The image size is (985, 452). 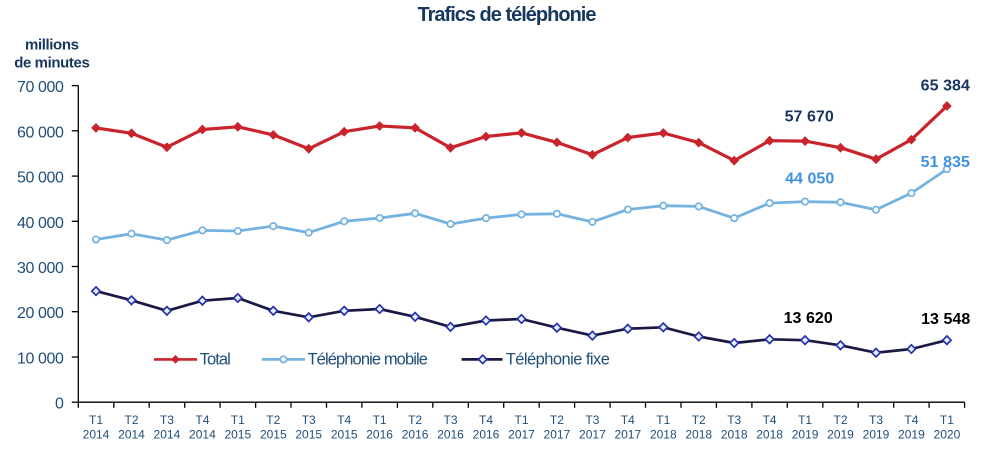 I want to click on svg-text: 30 000, so click(x=40, y=268).